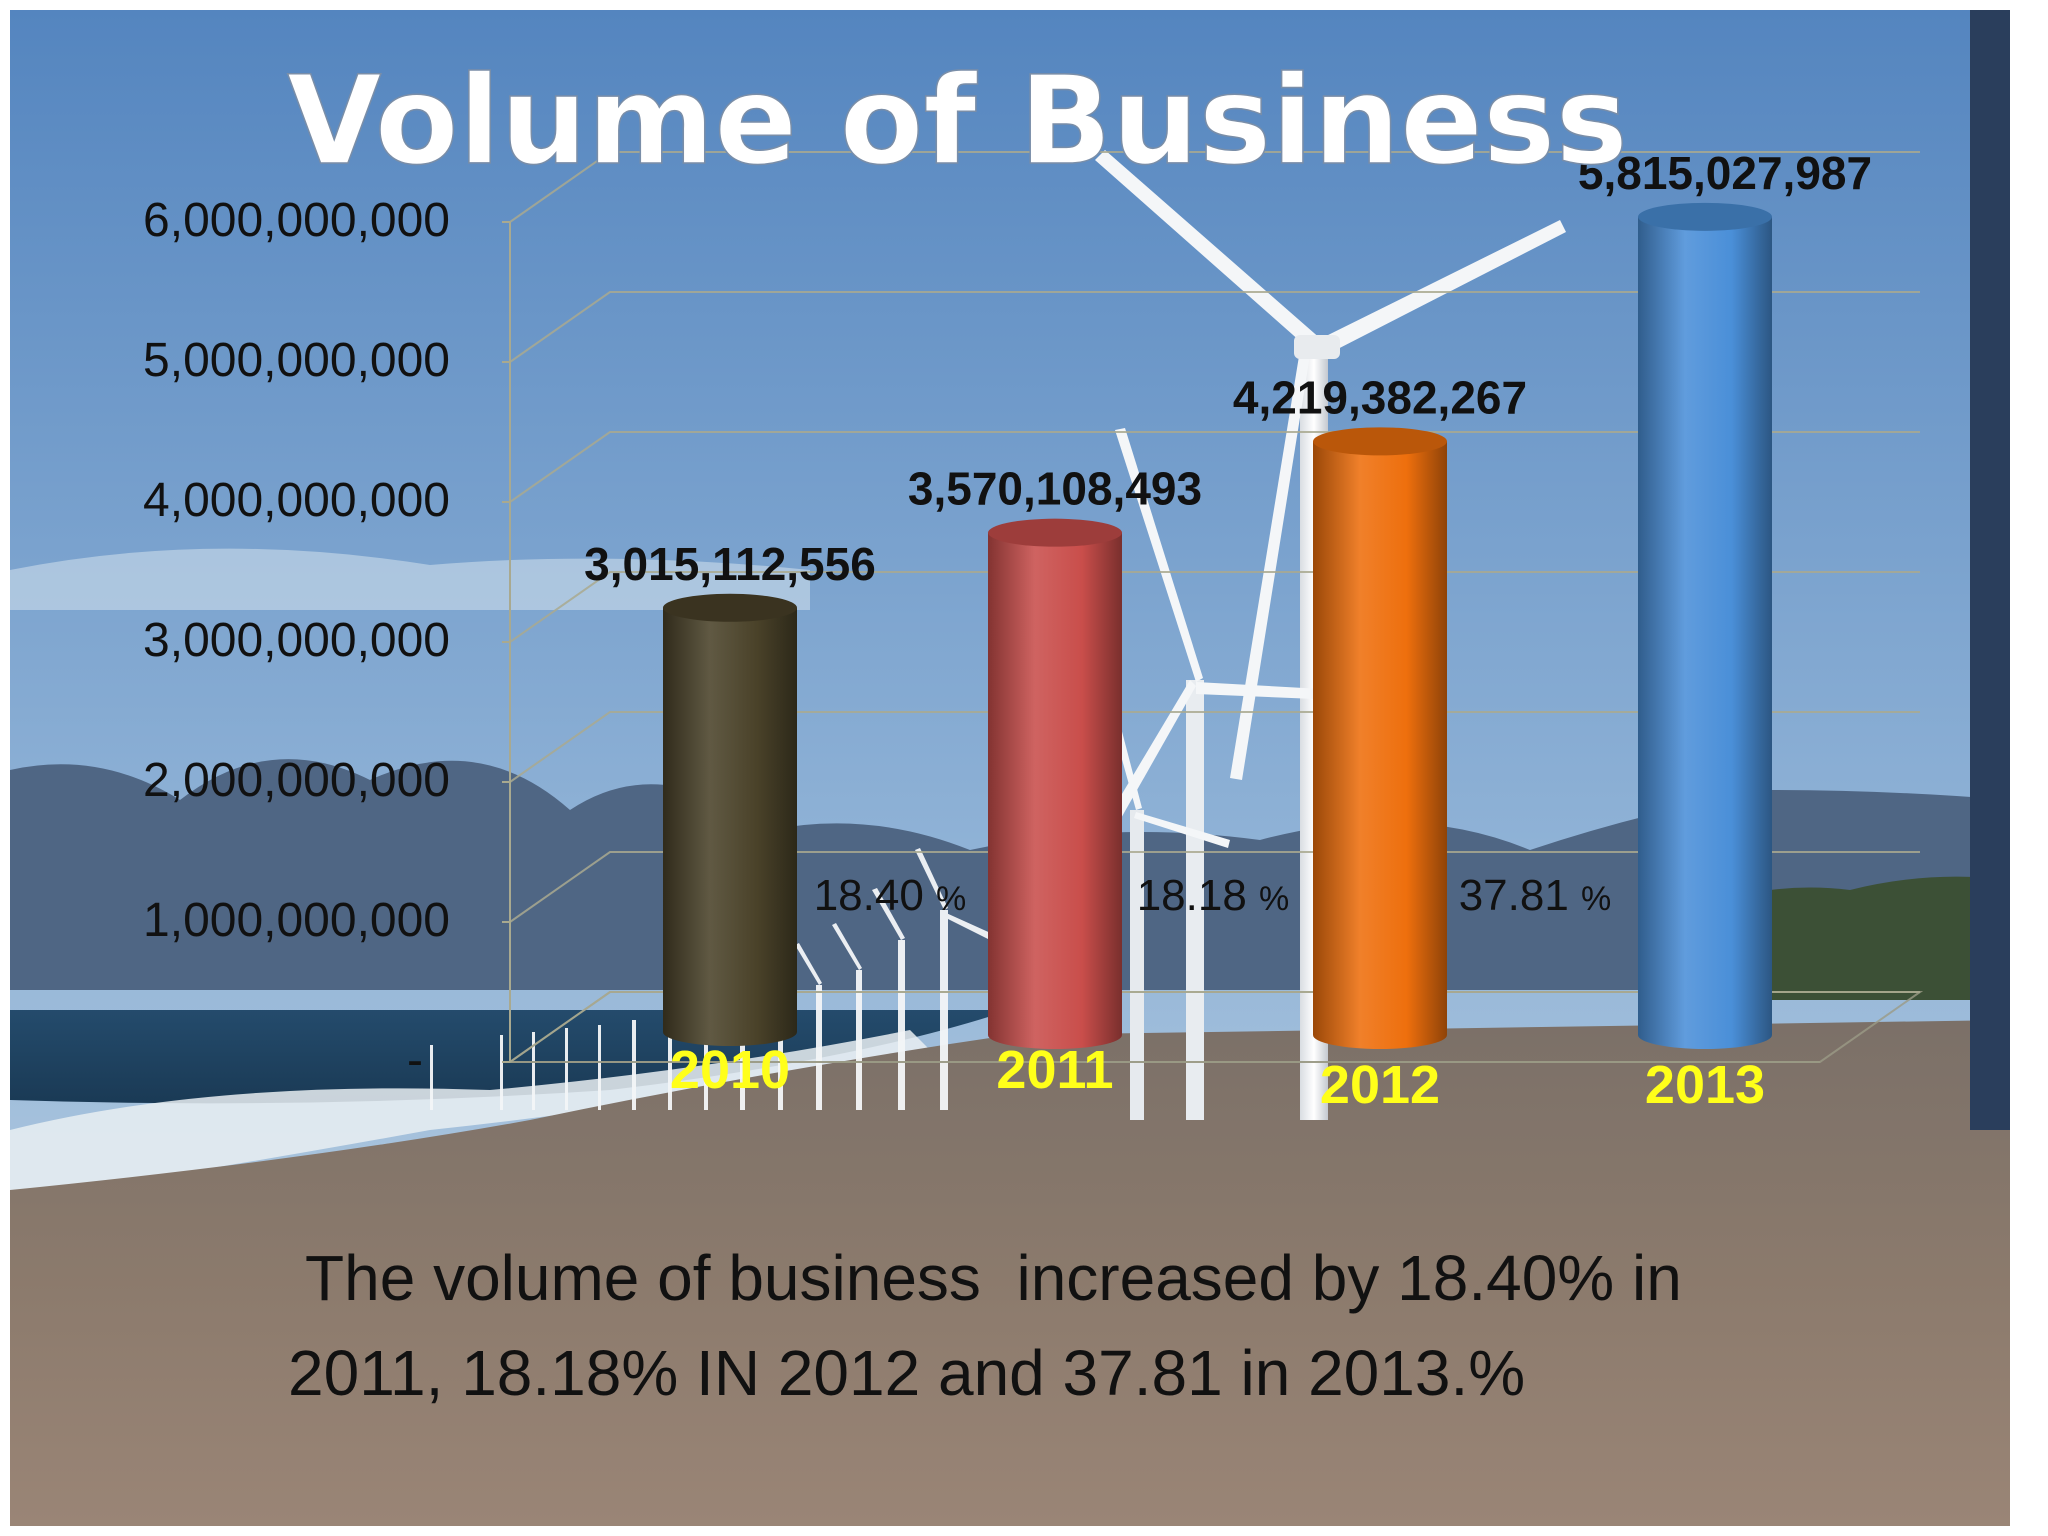 The image size is (2048, 1536). What do you see at coordinates (957, 121) in the screenshot?
I see `slide-title: Volume of Business` at bounding box center [957, 121].